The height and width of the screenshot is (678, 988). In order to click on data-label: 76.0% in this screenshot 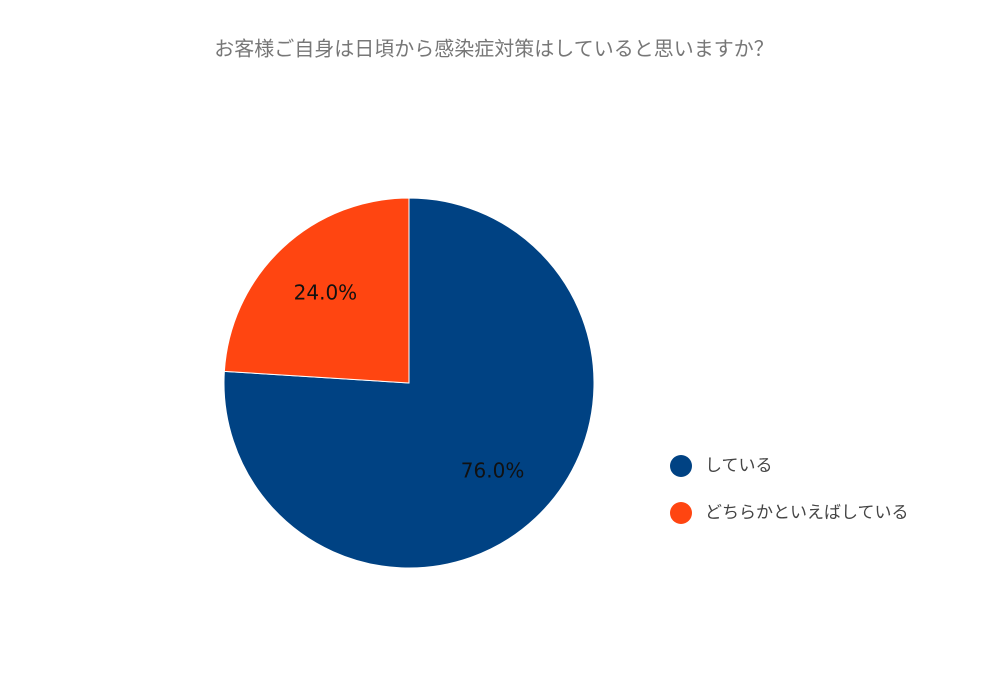, I will do `click(493, 471)`.